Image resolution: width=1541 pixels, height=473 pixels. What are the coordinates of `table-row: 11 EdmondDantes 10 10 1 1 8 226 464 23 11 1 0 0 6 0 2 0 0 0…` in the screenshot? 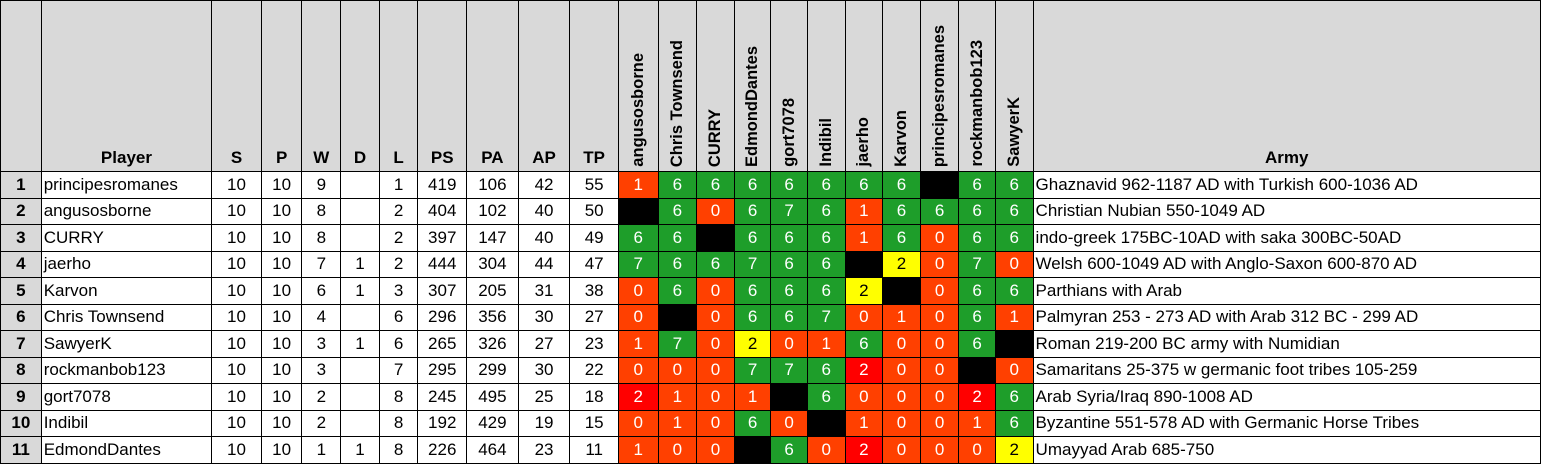 It's located at (770, 450).